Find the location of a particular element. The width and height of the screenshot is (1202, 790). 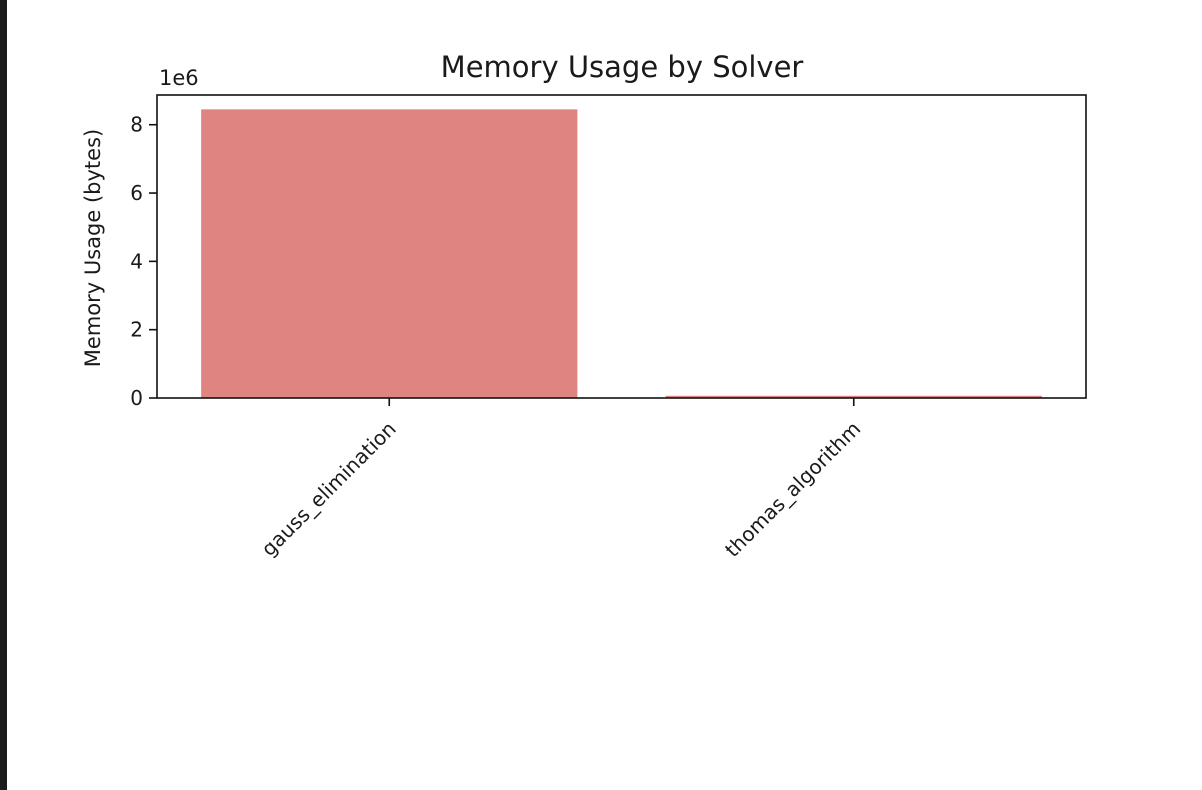

y-tick-label: 6 is located at coordinates (136, 193).